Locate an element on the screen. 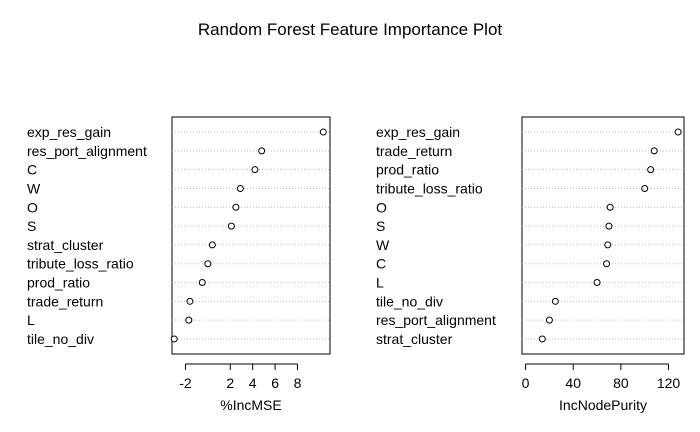  x-tick-label: 8 is located at coordinates (298, 383).